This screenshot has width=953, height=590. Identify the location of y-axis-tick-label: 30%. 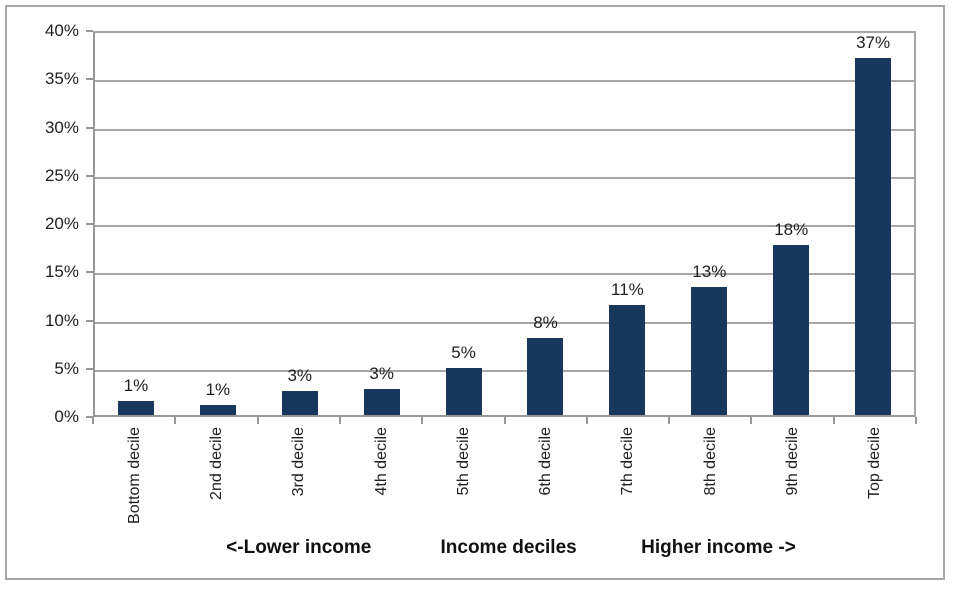
(61, 127).